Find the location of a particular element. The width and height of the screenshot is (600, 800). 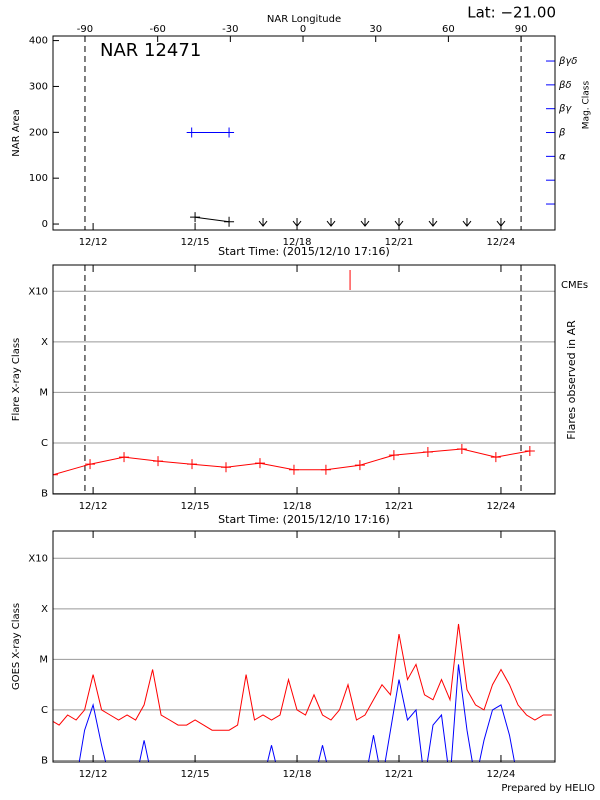

y2-label: Flares observed in AR is located at coordinates (571, 380).